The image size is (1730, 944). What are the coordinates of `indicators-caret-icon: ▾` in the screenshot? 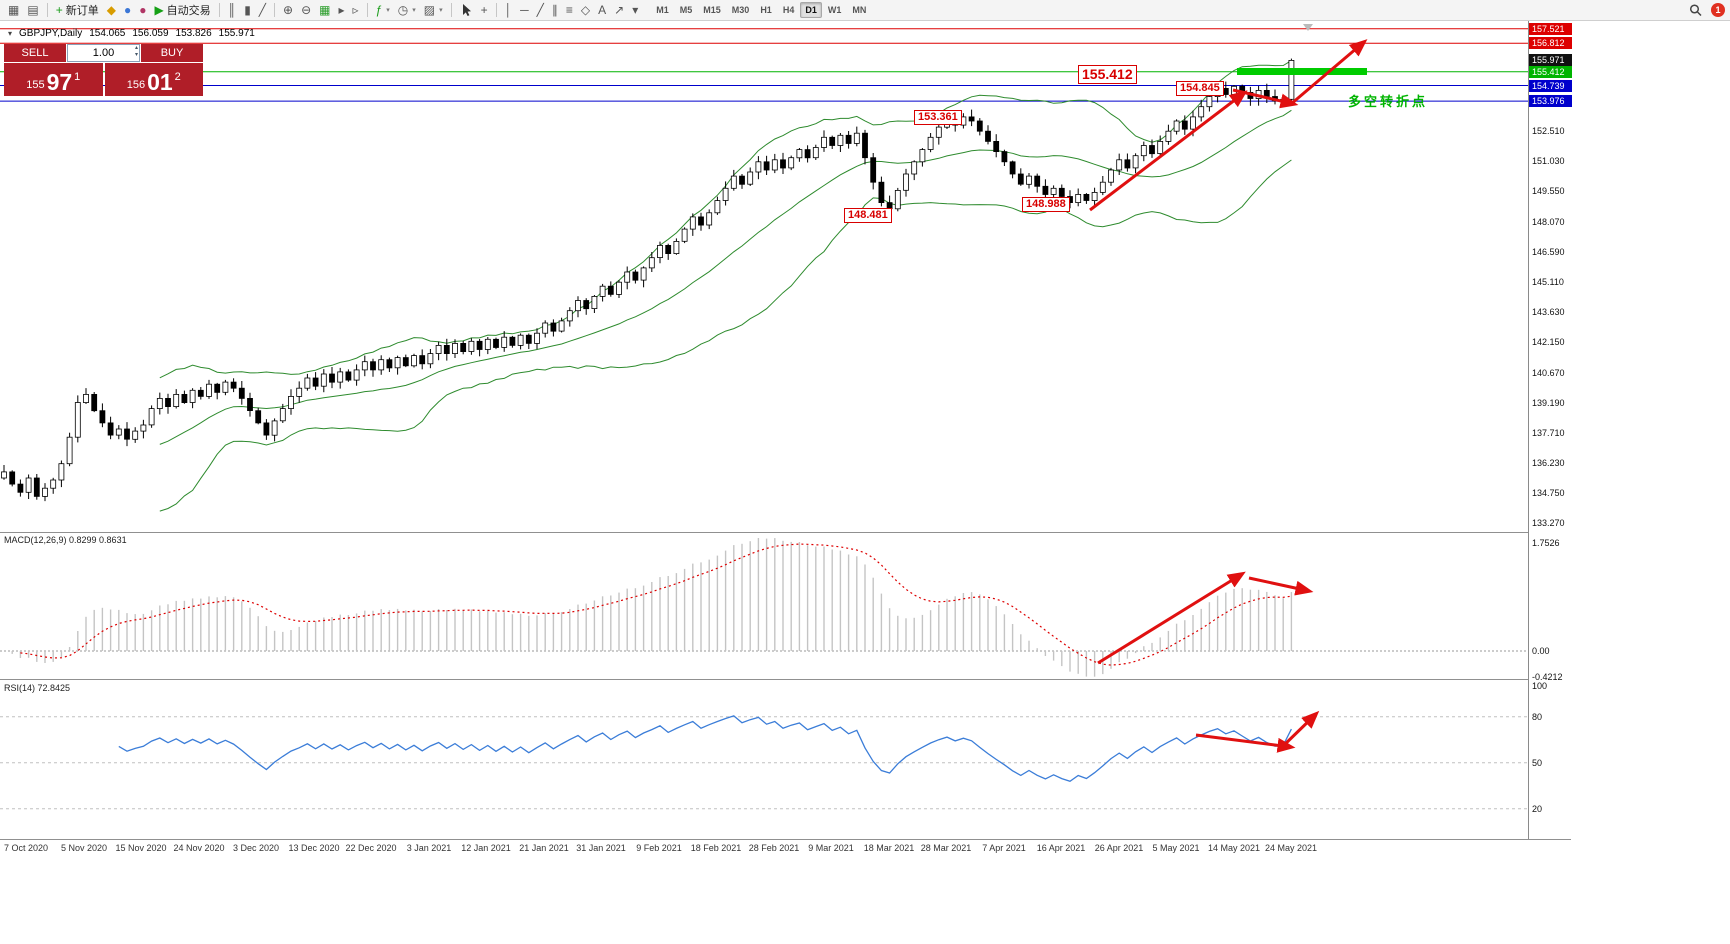 It's located at (388, 10).